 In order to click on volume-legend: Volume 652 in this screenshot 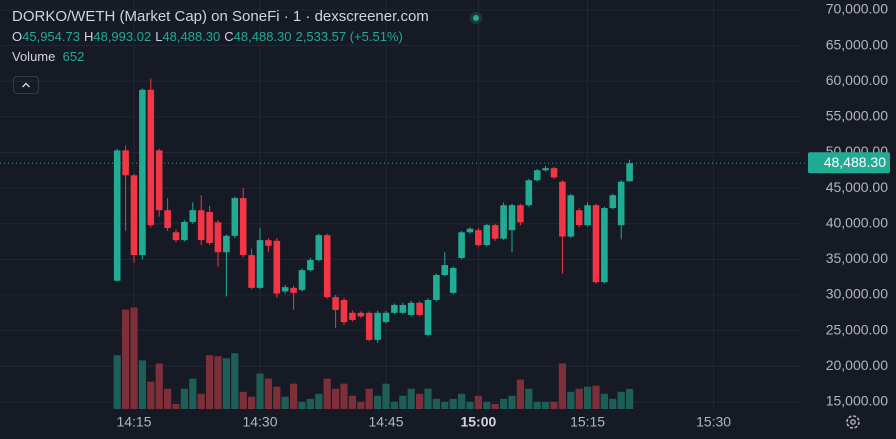, I will do `click(220, 57)`.